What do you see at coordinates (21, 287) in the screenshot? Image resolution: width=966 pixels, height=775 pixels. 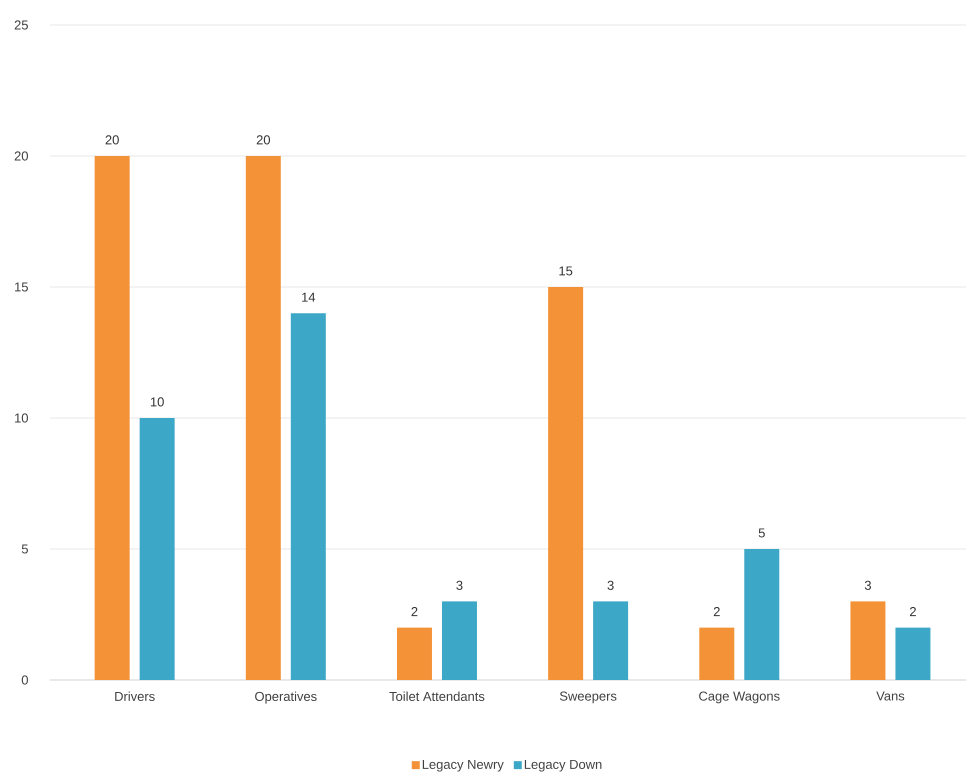 I see `y-tick-label: 15` at bounding box center [21, 287].